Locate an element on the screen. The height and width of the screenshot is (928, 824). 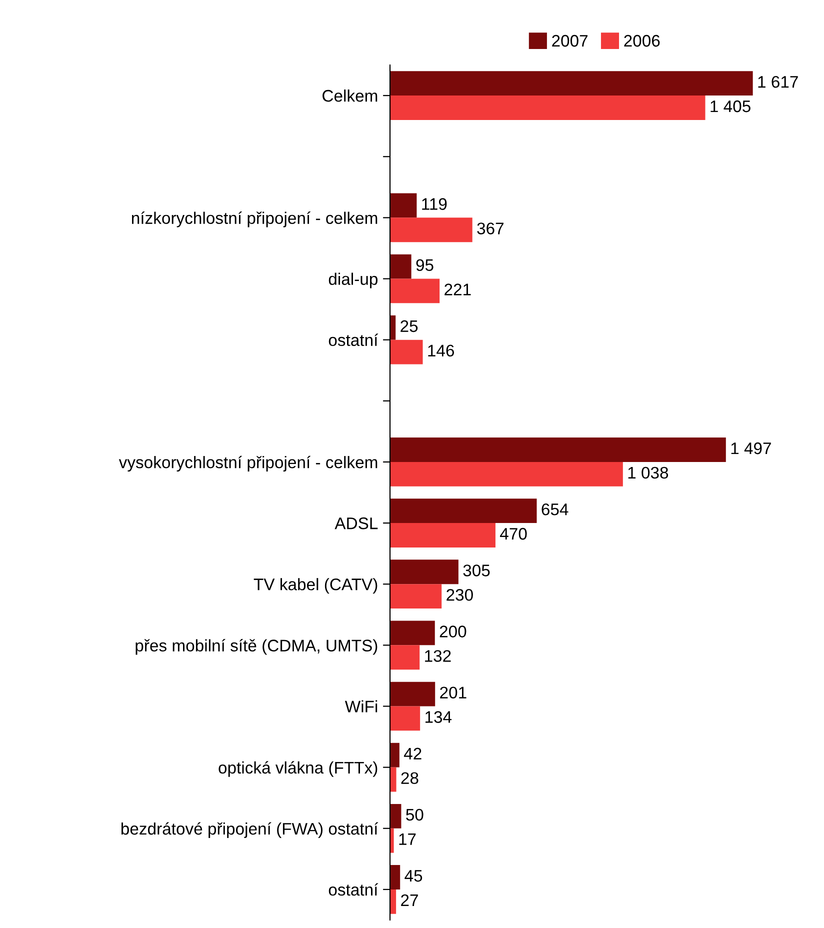
data-label: 28 is located at coordinates (409, 778).